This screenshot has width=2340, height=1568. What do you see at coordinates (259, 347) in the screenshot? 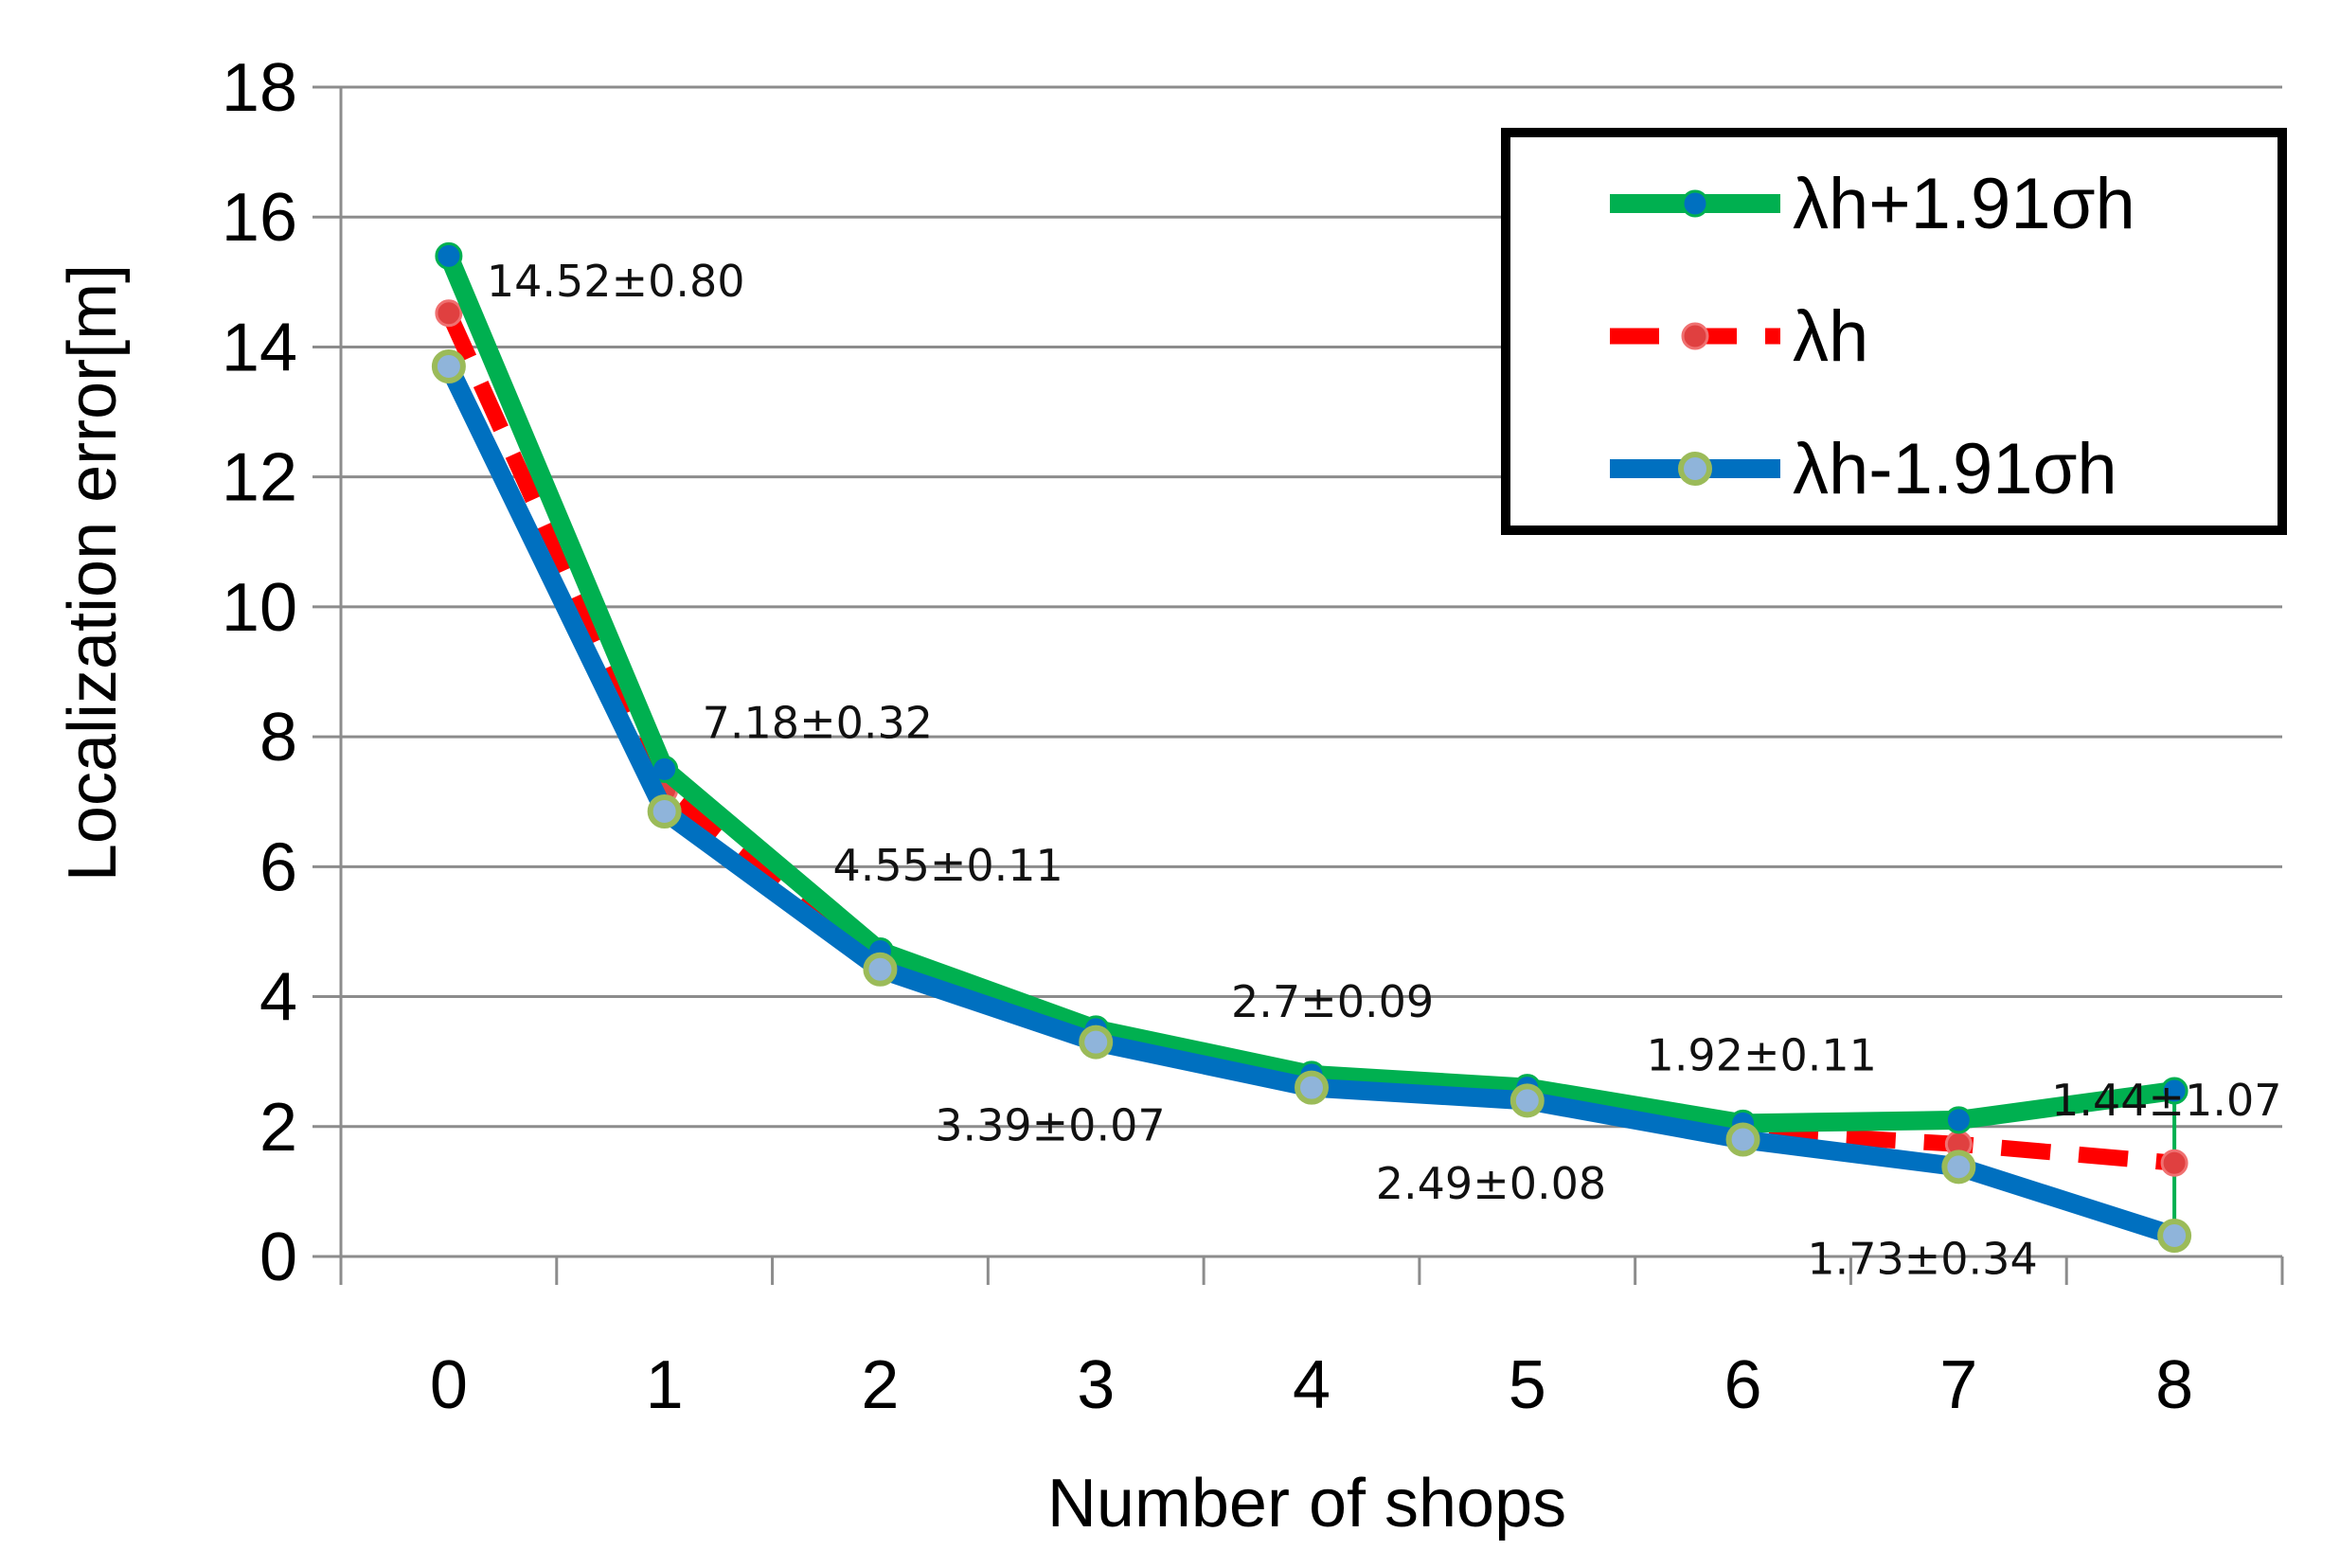
I see `y-tick-label: 14` at bounding box center [259, 347].